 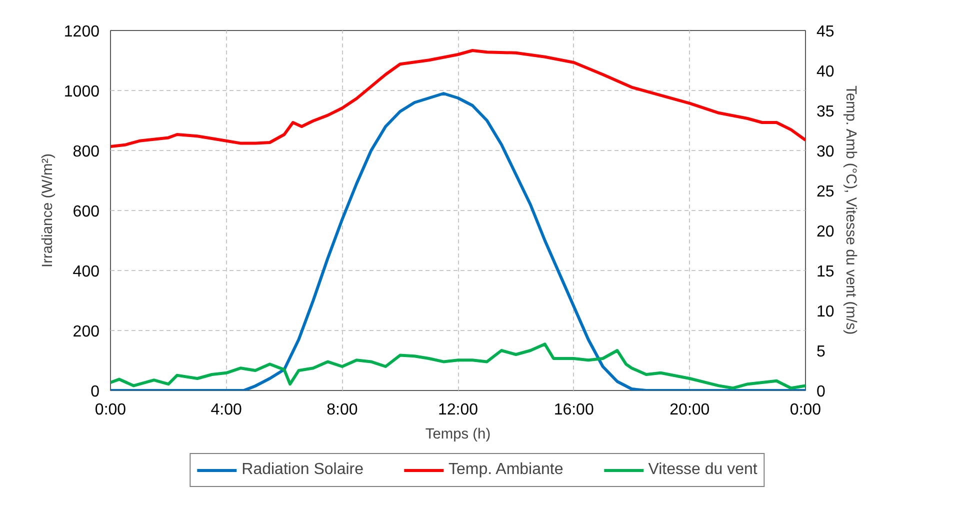 I want to click on y-tick-label: 400, so click(x=86, y=272).